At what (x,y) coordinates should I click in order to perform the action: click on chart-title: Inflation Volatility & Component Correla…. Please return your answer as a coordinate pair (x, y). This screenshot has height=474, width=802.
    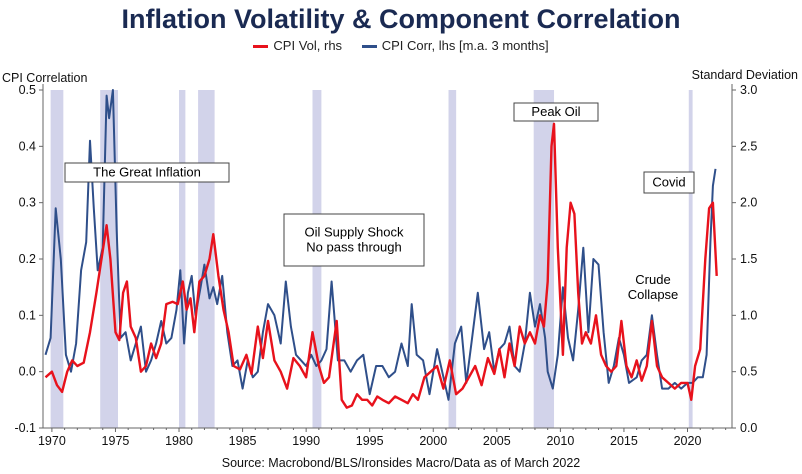
    Looking at the image, I should click on (401, 19).